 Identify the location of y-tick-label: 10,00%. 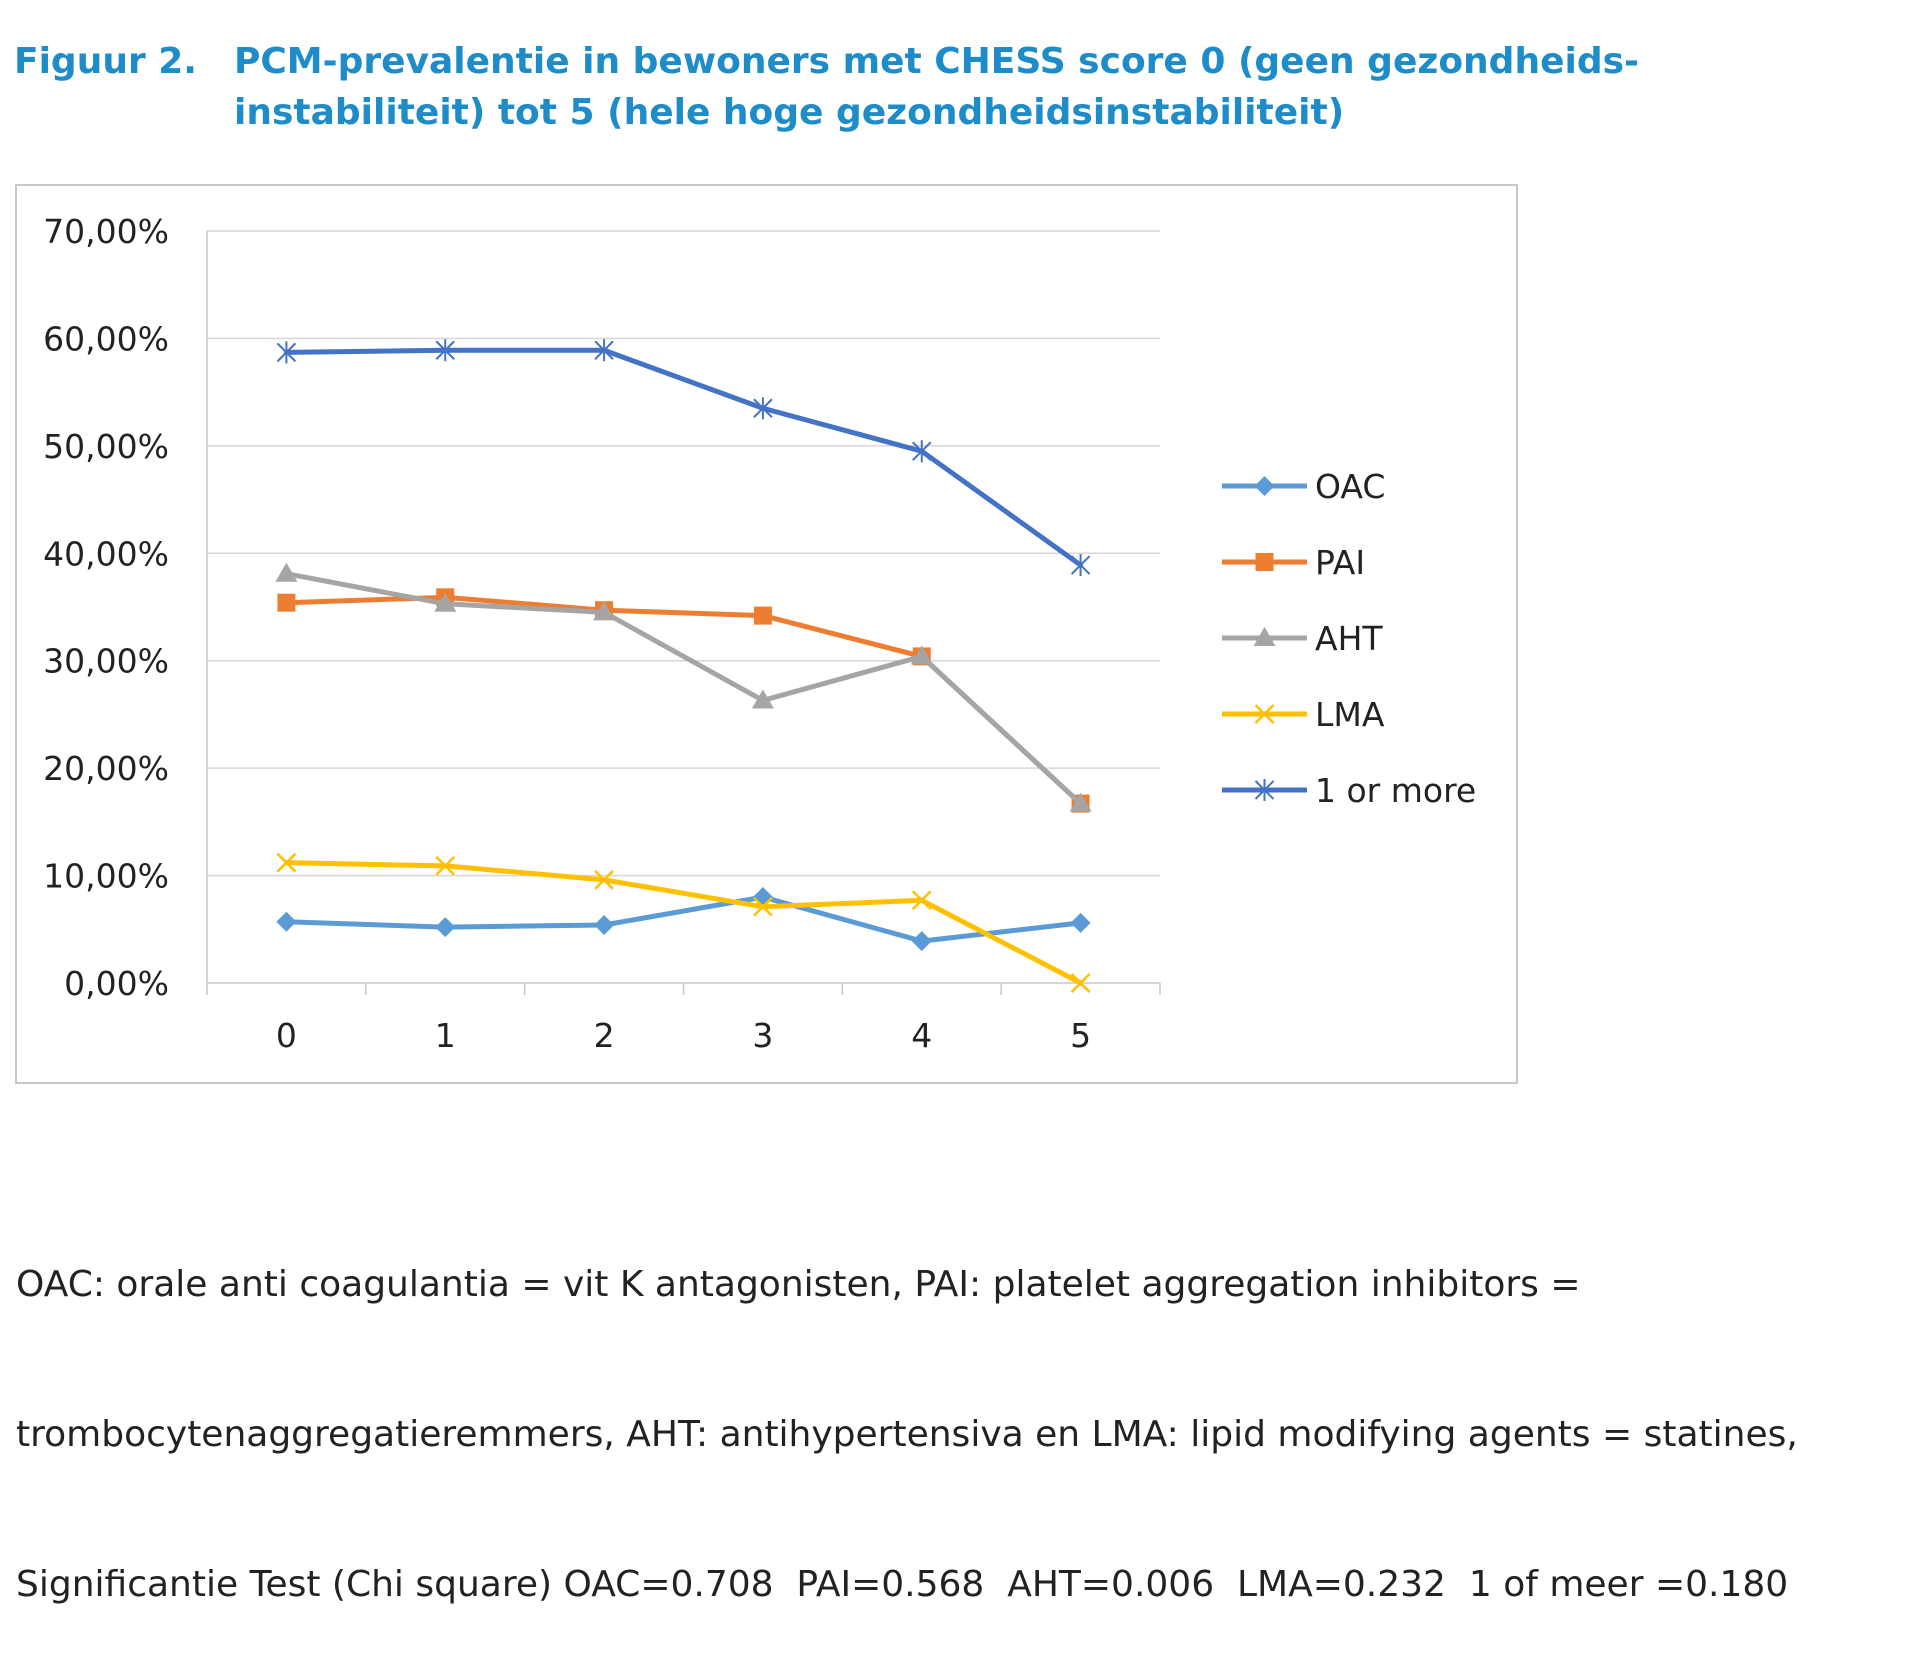
(106, 876).